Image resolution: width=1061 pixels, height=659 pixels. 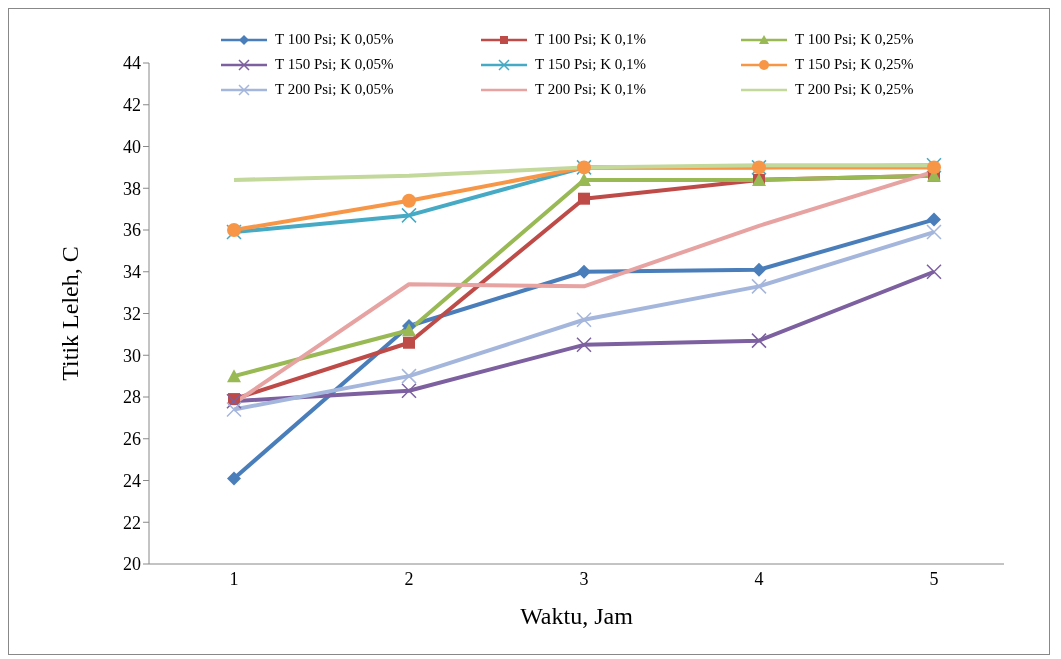 I want to click on y-tick-label: 26, so click(x=132, y=439).